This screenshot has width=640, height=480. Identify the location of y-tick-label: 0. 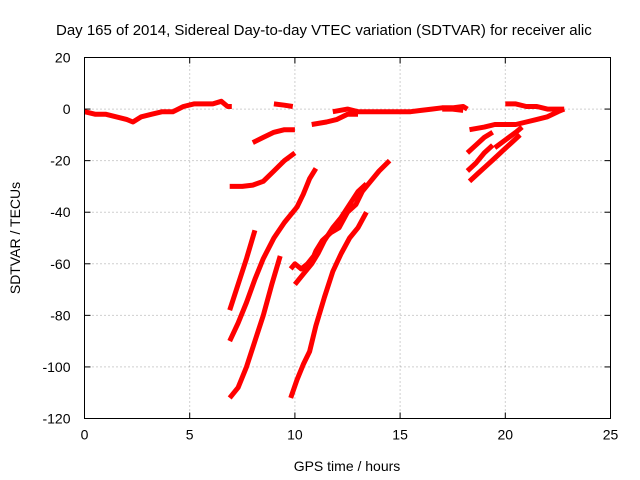
(67, 109).